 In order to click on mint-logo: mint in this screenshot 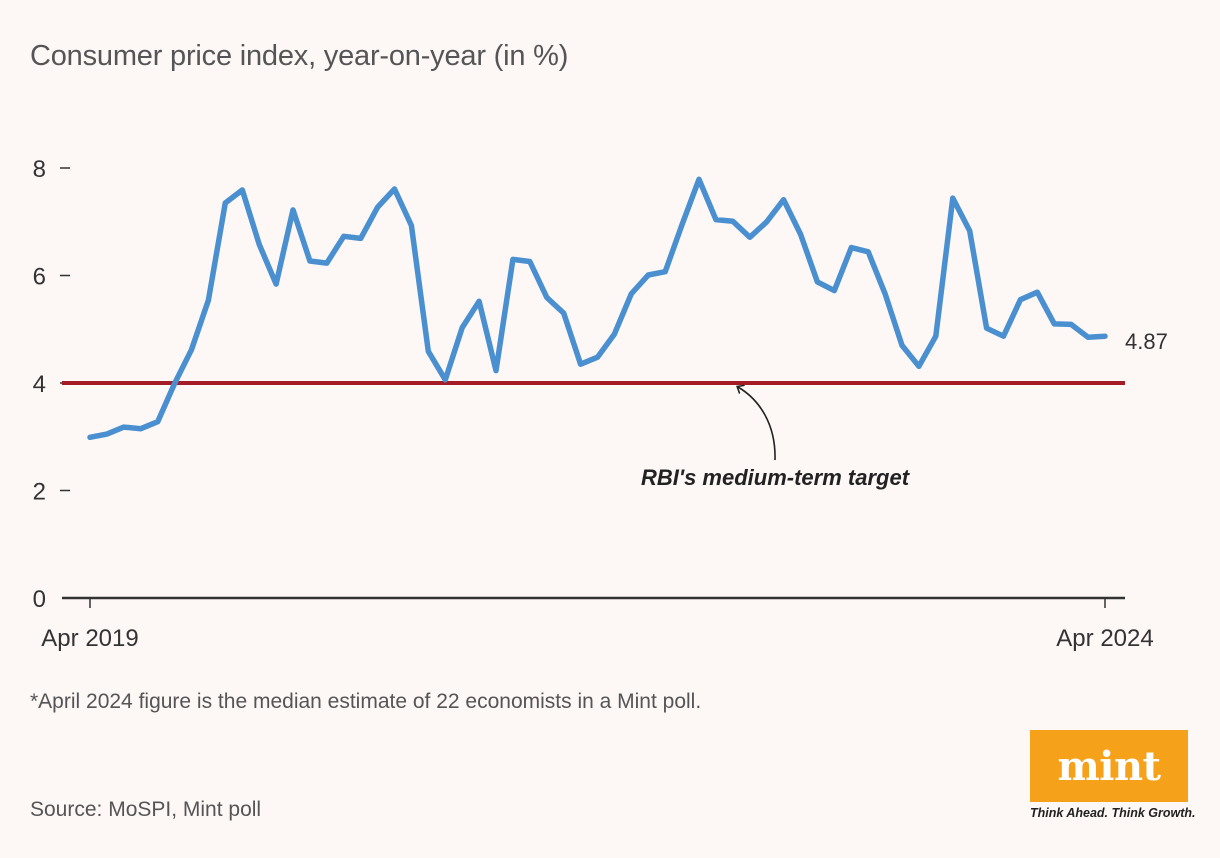, I will do `click(1109, 766)`.